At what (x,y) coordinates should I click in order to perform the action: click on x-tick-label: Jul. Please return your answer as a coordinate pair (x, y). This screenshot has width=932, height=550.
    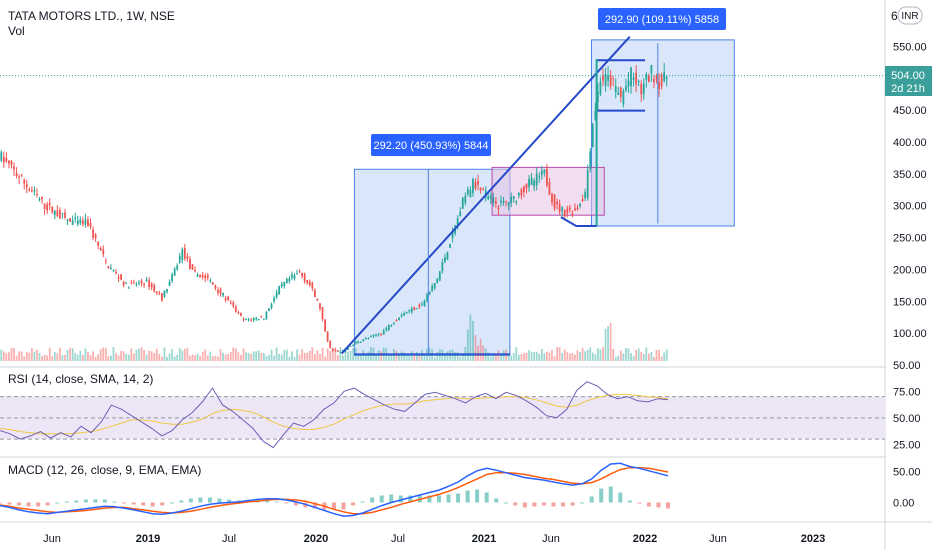
    Looking at the image, I should click on (398, 539).